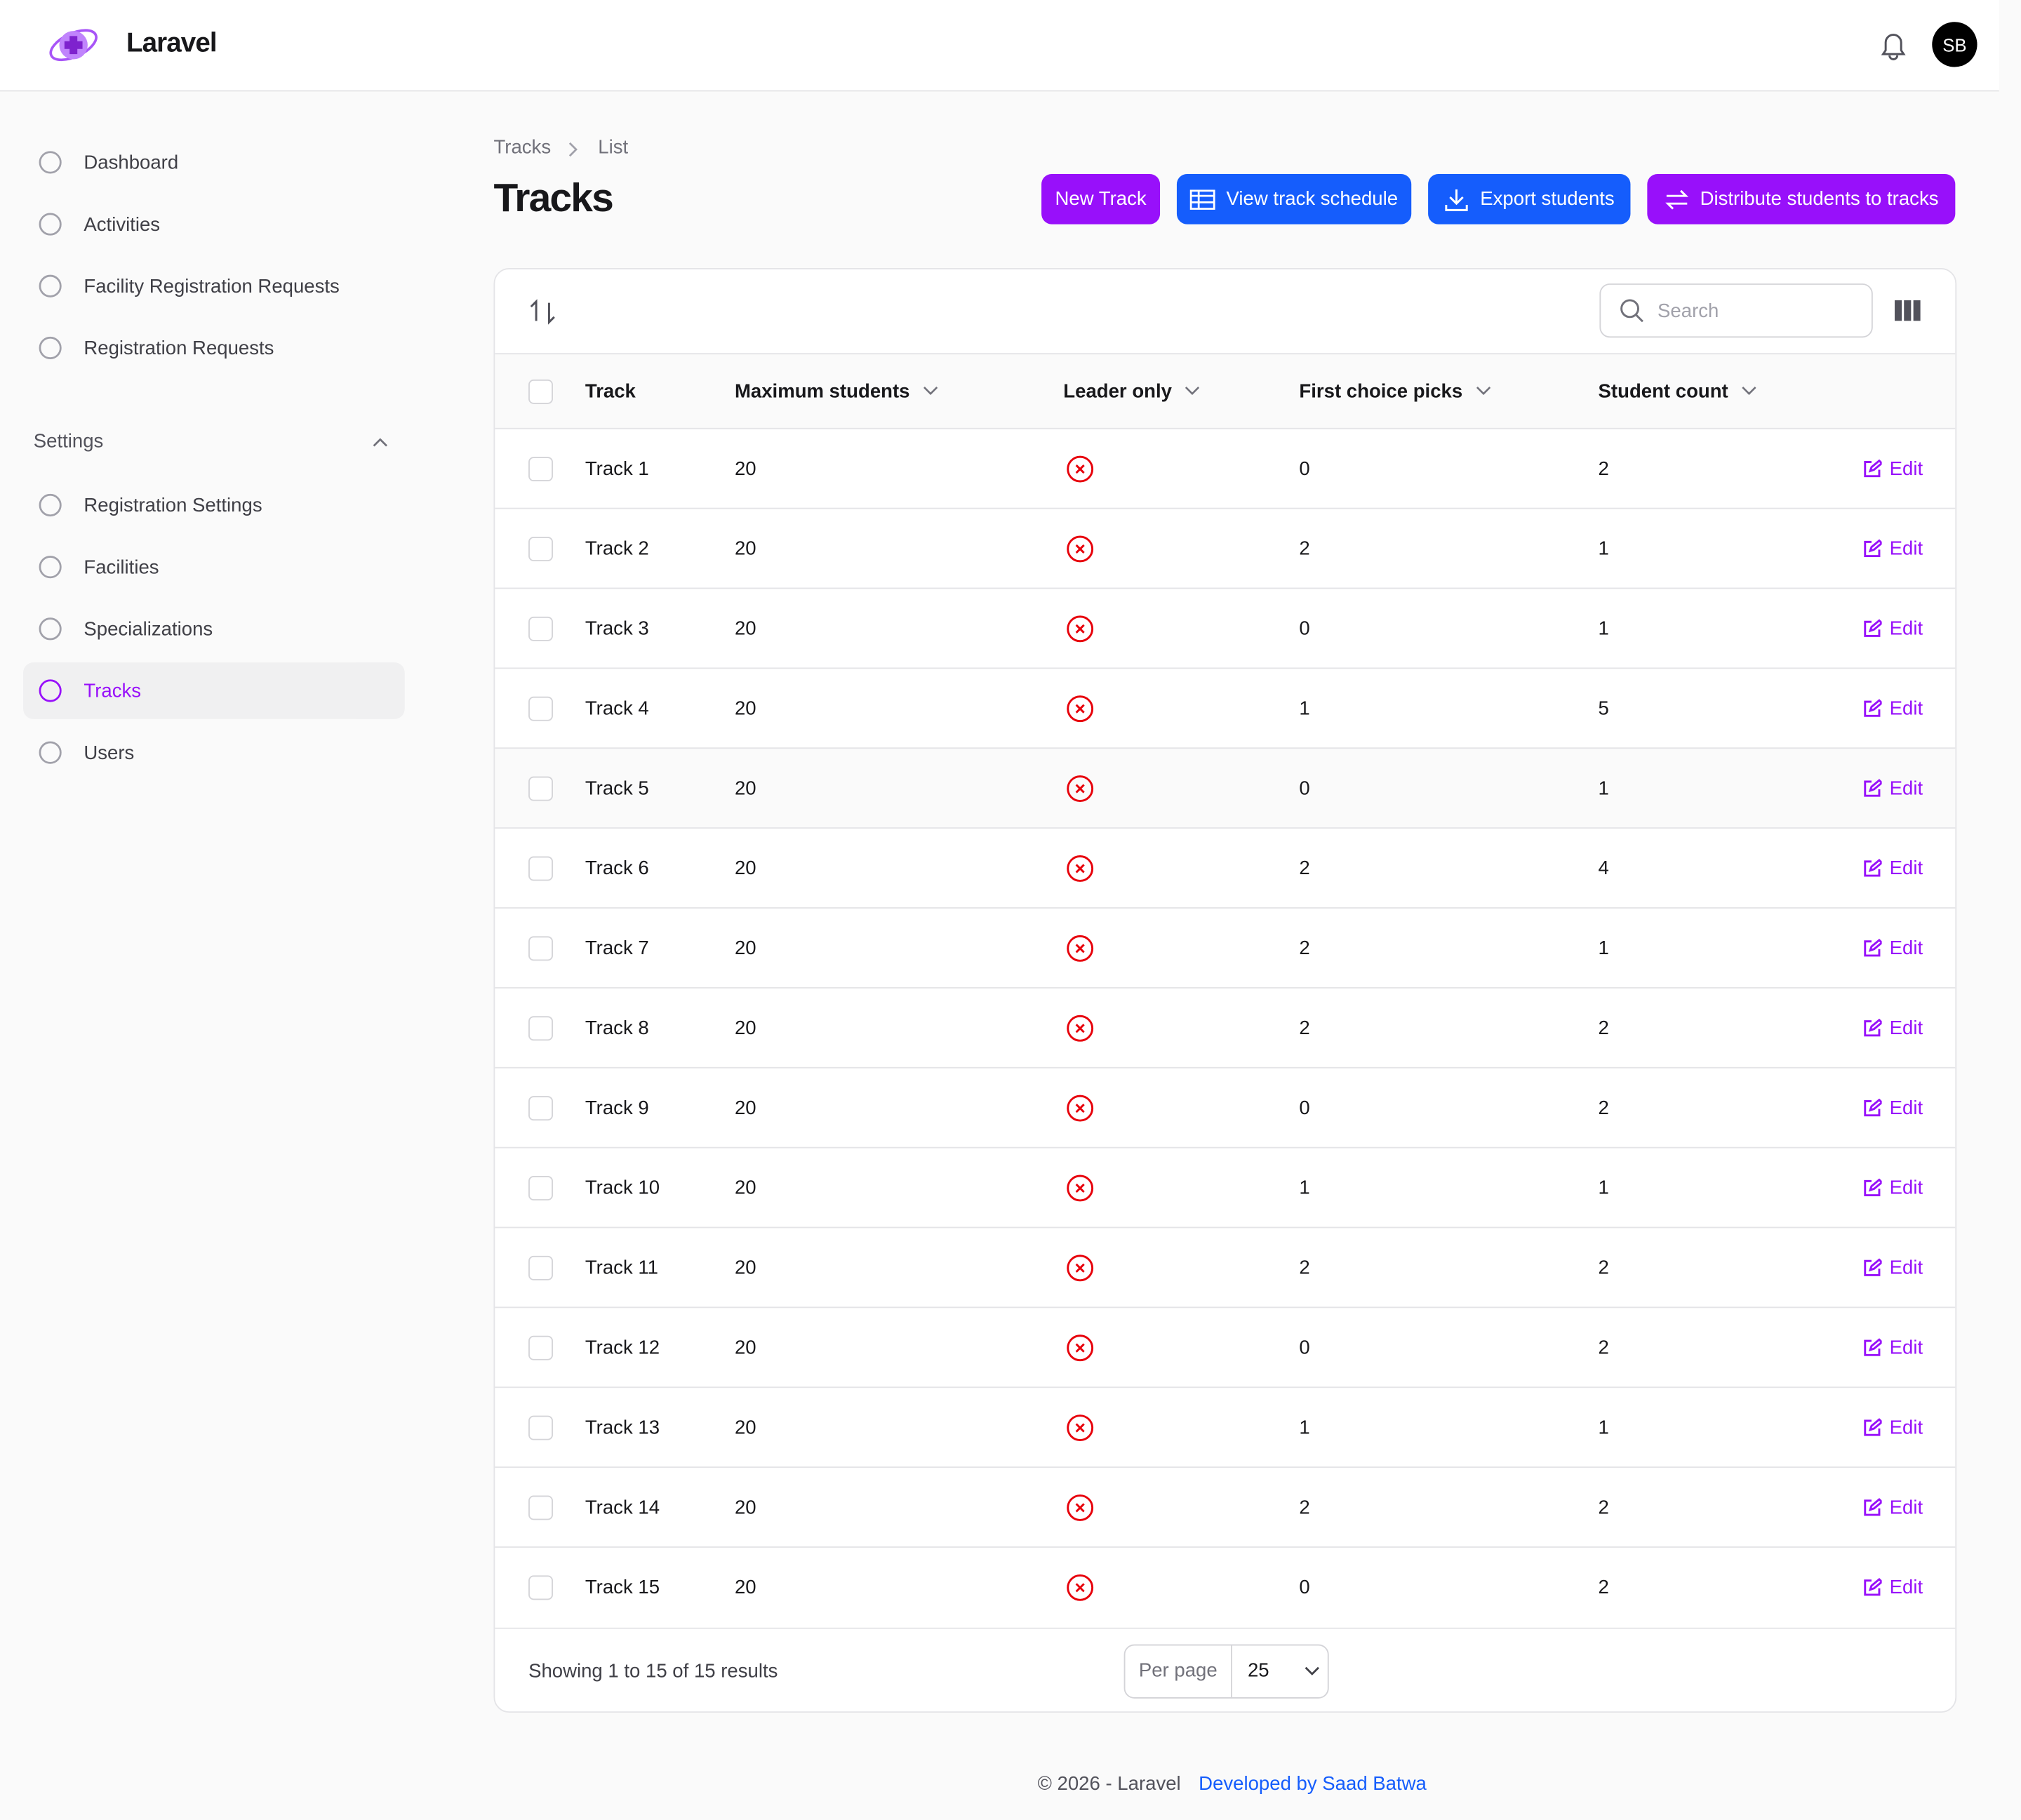 The width and height of the screenshot is (2021, 1820). Describe the element at coordinates (1955, 44) in the screenshot. I see `avatar: SB` at that location.